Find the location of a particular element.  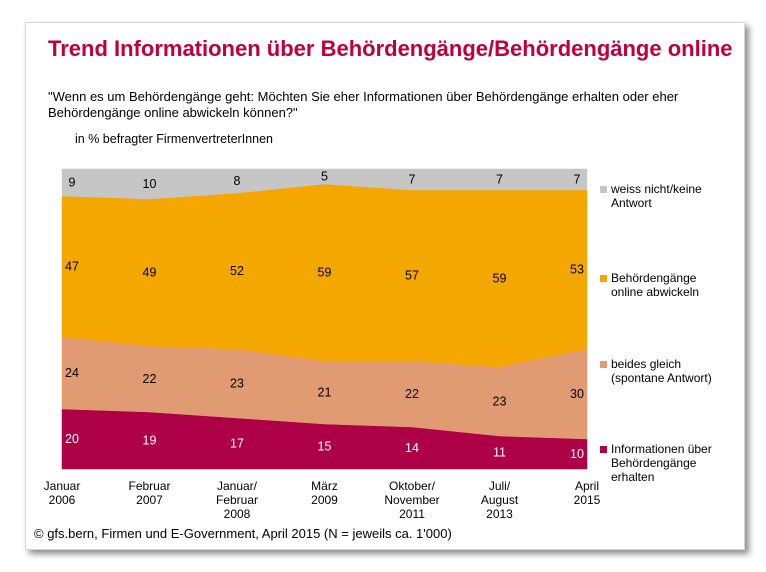

data-label-beides: 21 is located at coordinates (325, 393).